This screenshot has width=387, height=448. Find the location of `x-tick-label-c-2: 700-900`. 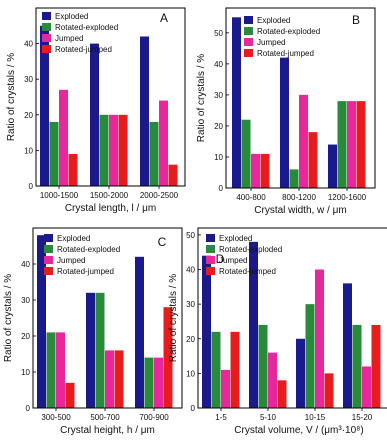

x-tick-label-c-2: 700-900 is located at coordinates (154, 417).